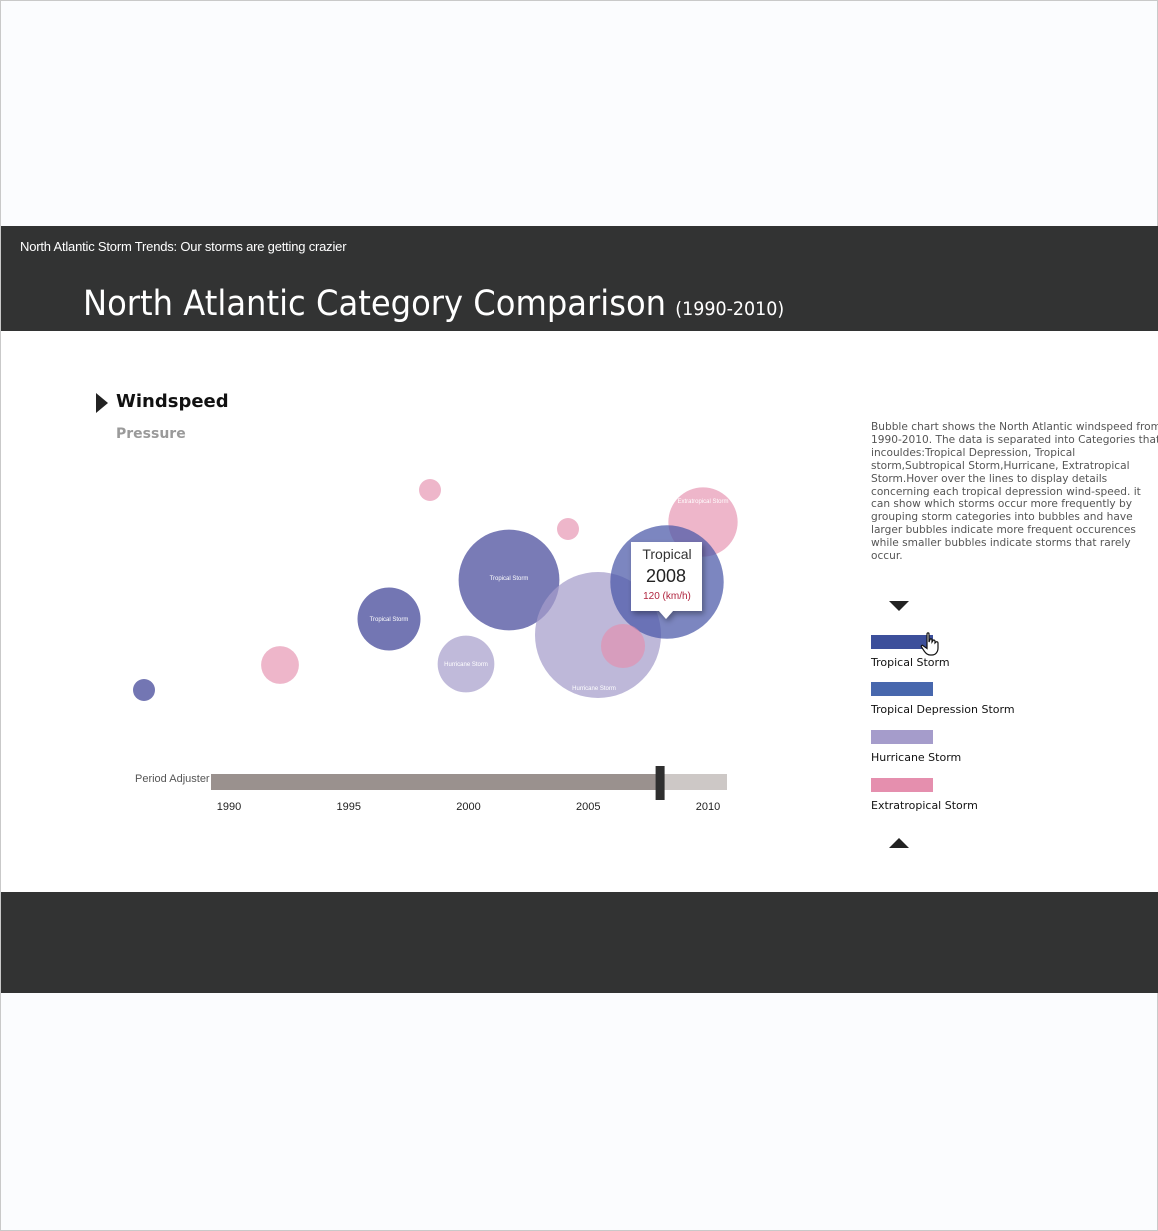  Describe the element at coordinates (102, 403) in the screenshot. I see `active-metric-arrow-icon` at that location.